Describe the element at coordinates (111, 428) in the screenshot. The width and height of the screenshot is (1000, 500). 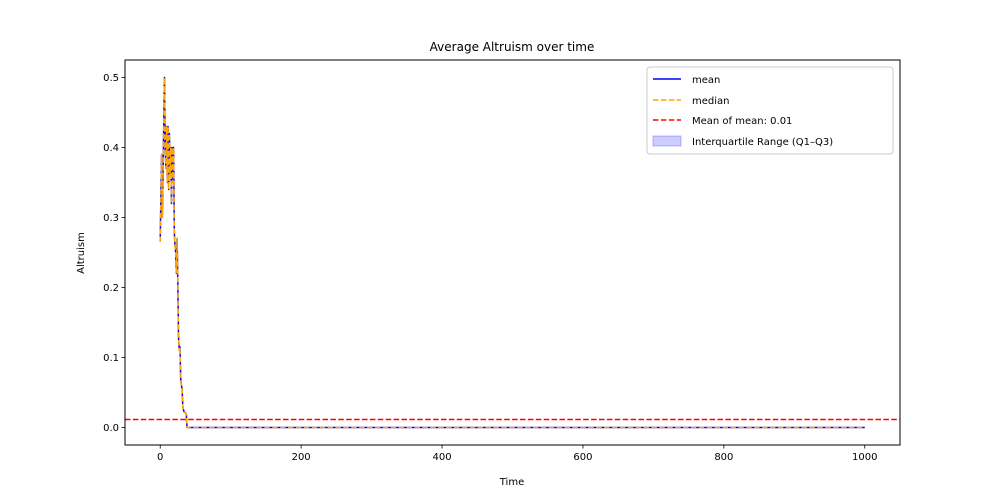
I see `y-tick-label: 0.0` at that location.